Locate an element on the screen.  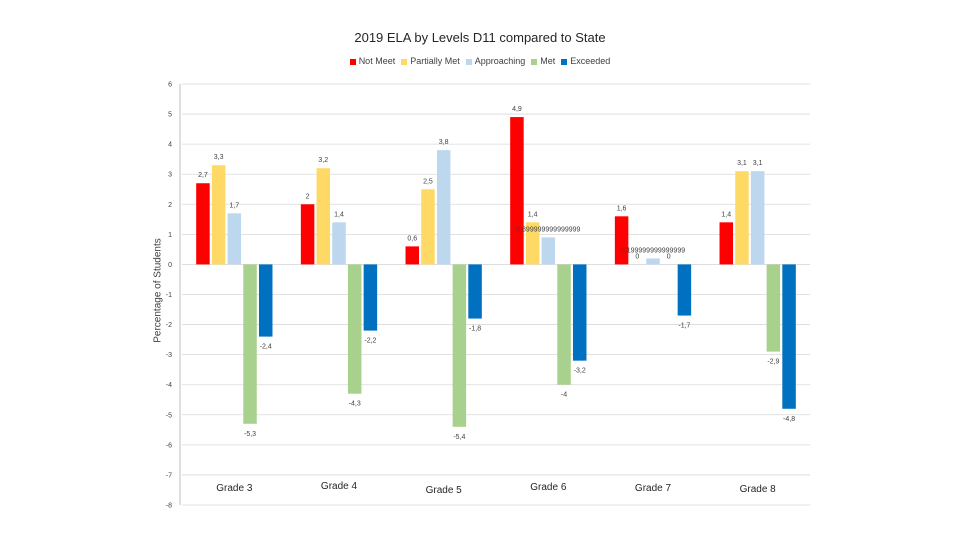
chart-title: 2019 ELA by Levels D11 compared to State is located at coordinates (480, 37).